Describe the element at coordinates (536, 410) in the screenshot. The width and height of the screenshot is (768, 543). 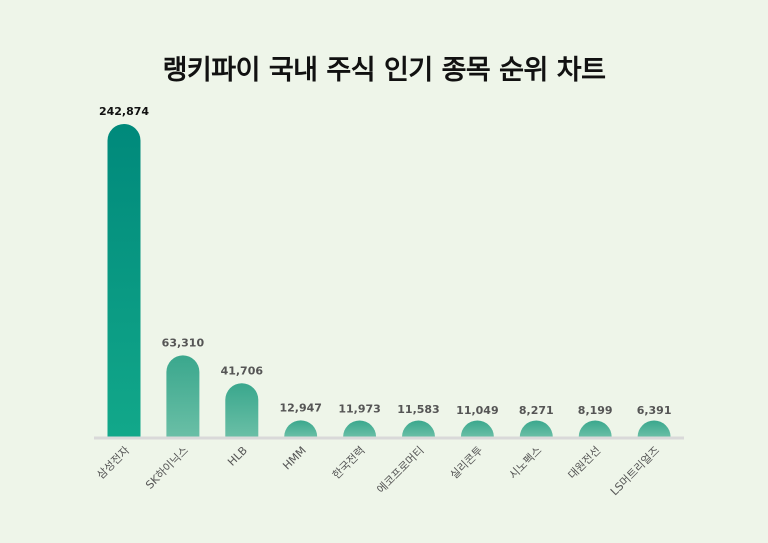
I see `value-label-8: 8,271` at that location.